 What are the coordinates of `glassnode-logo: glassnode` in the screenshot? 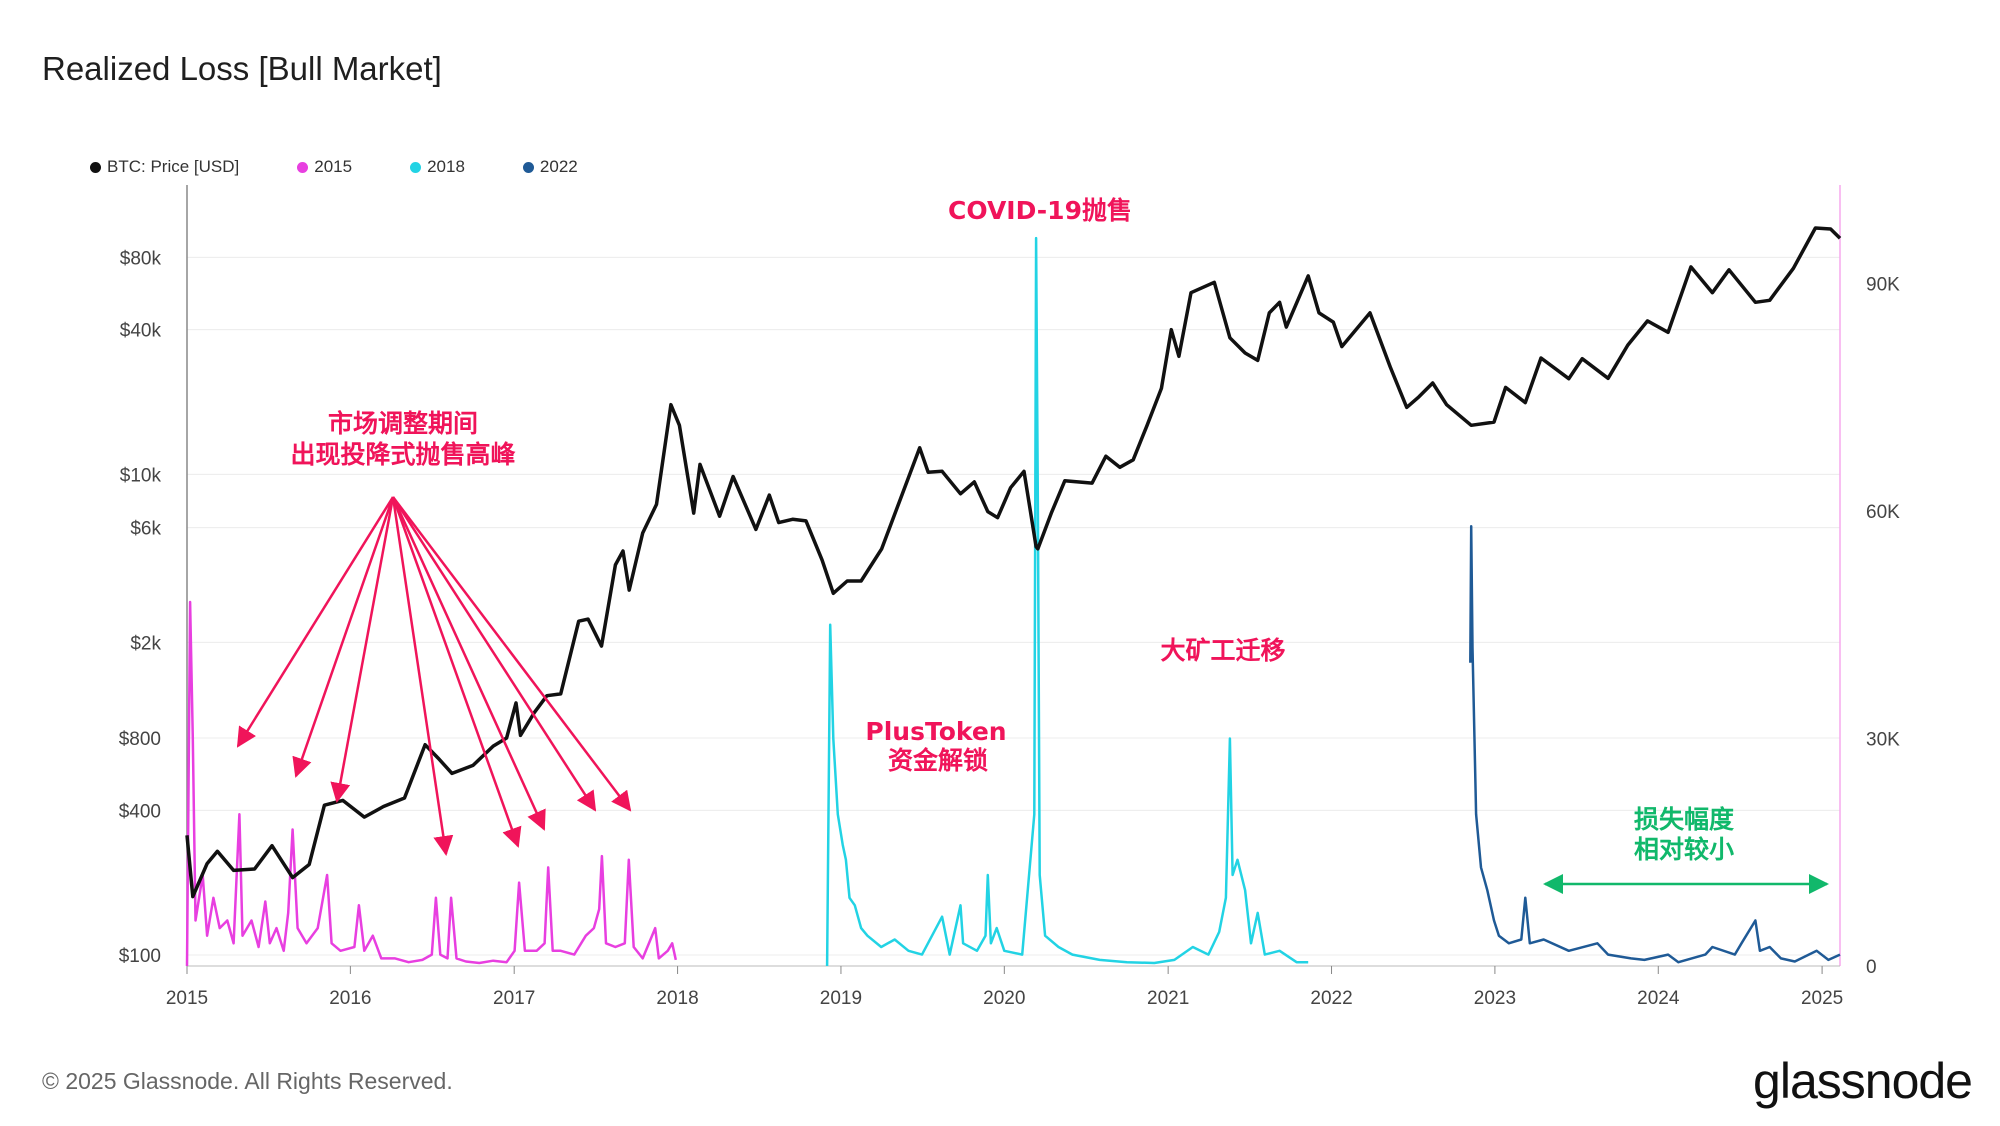 It's located at (1863, 1081).